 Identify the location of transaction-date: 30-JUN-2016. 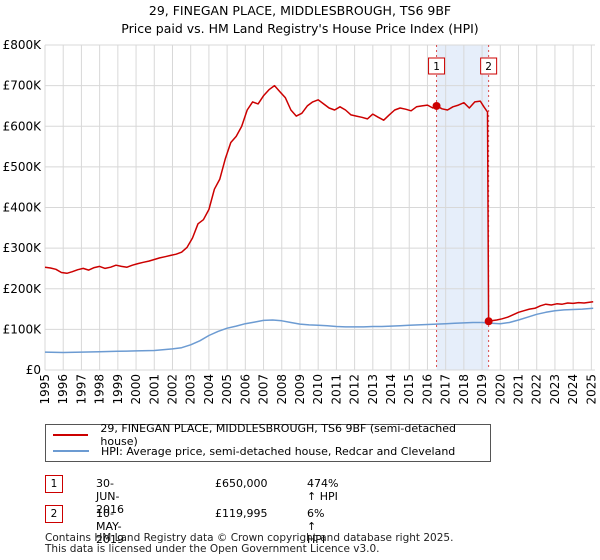
(110, 496).